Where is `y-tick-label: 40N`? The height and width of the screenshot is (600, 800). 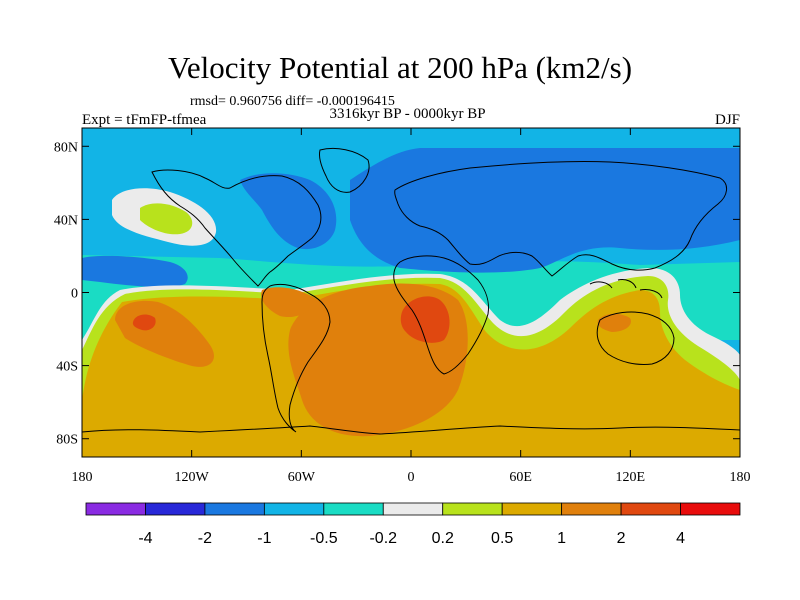
y-tick-label: 40N is located at coordinates (66, 220).